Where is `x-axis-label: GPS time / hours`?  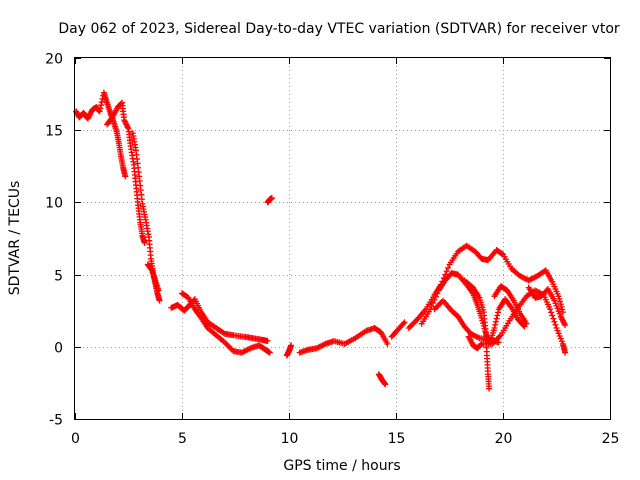 x-axis-label: GPS time / hours is located at coordinates (341, 466).